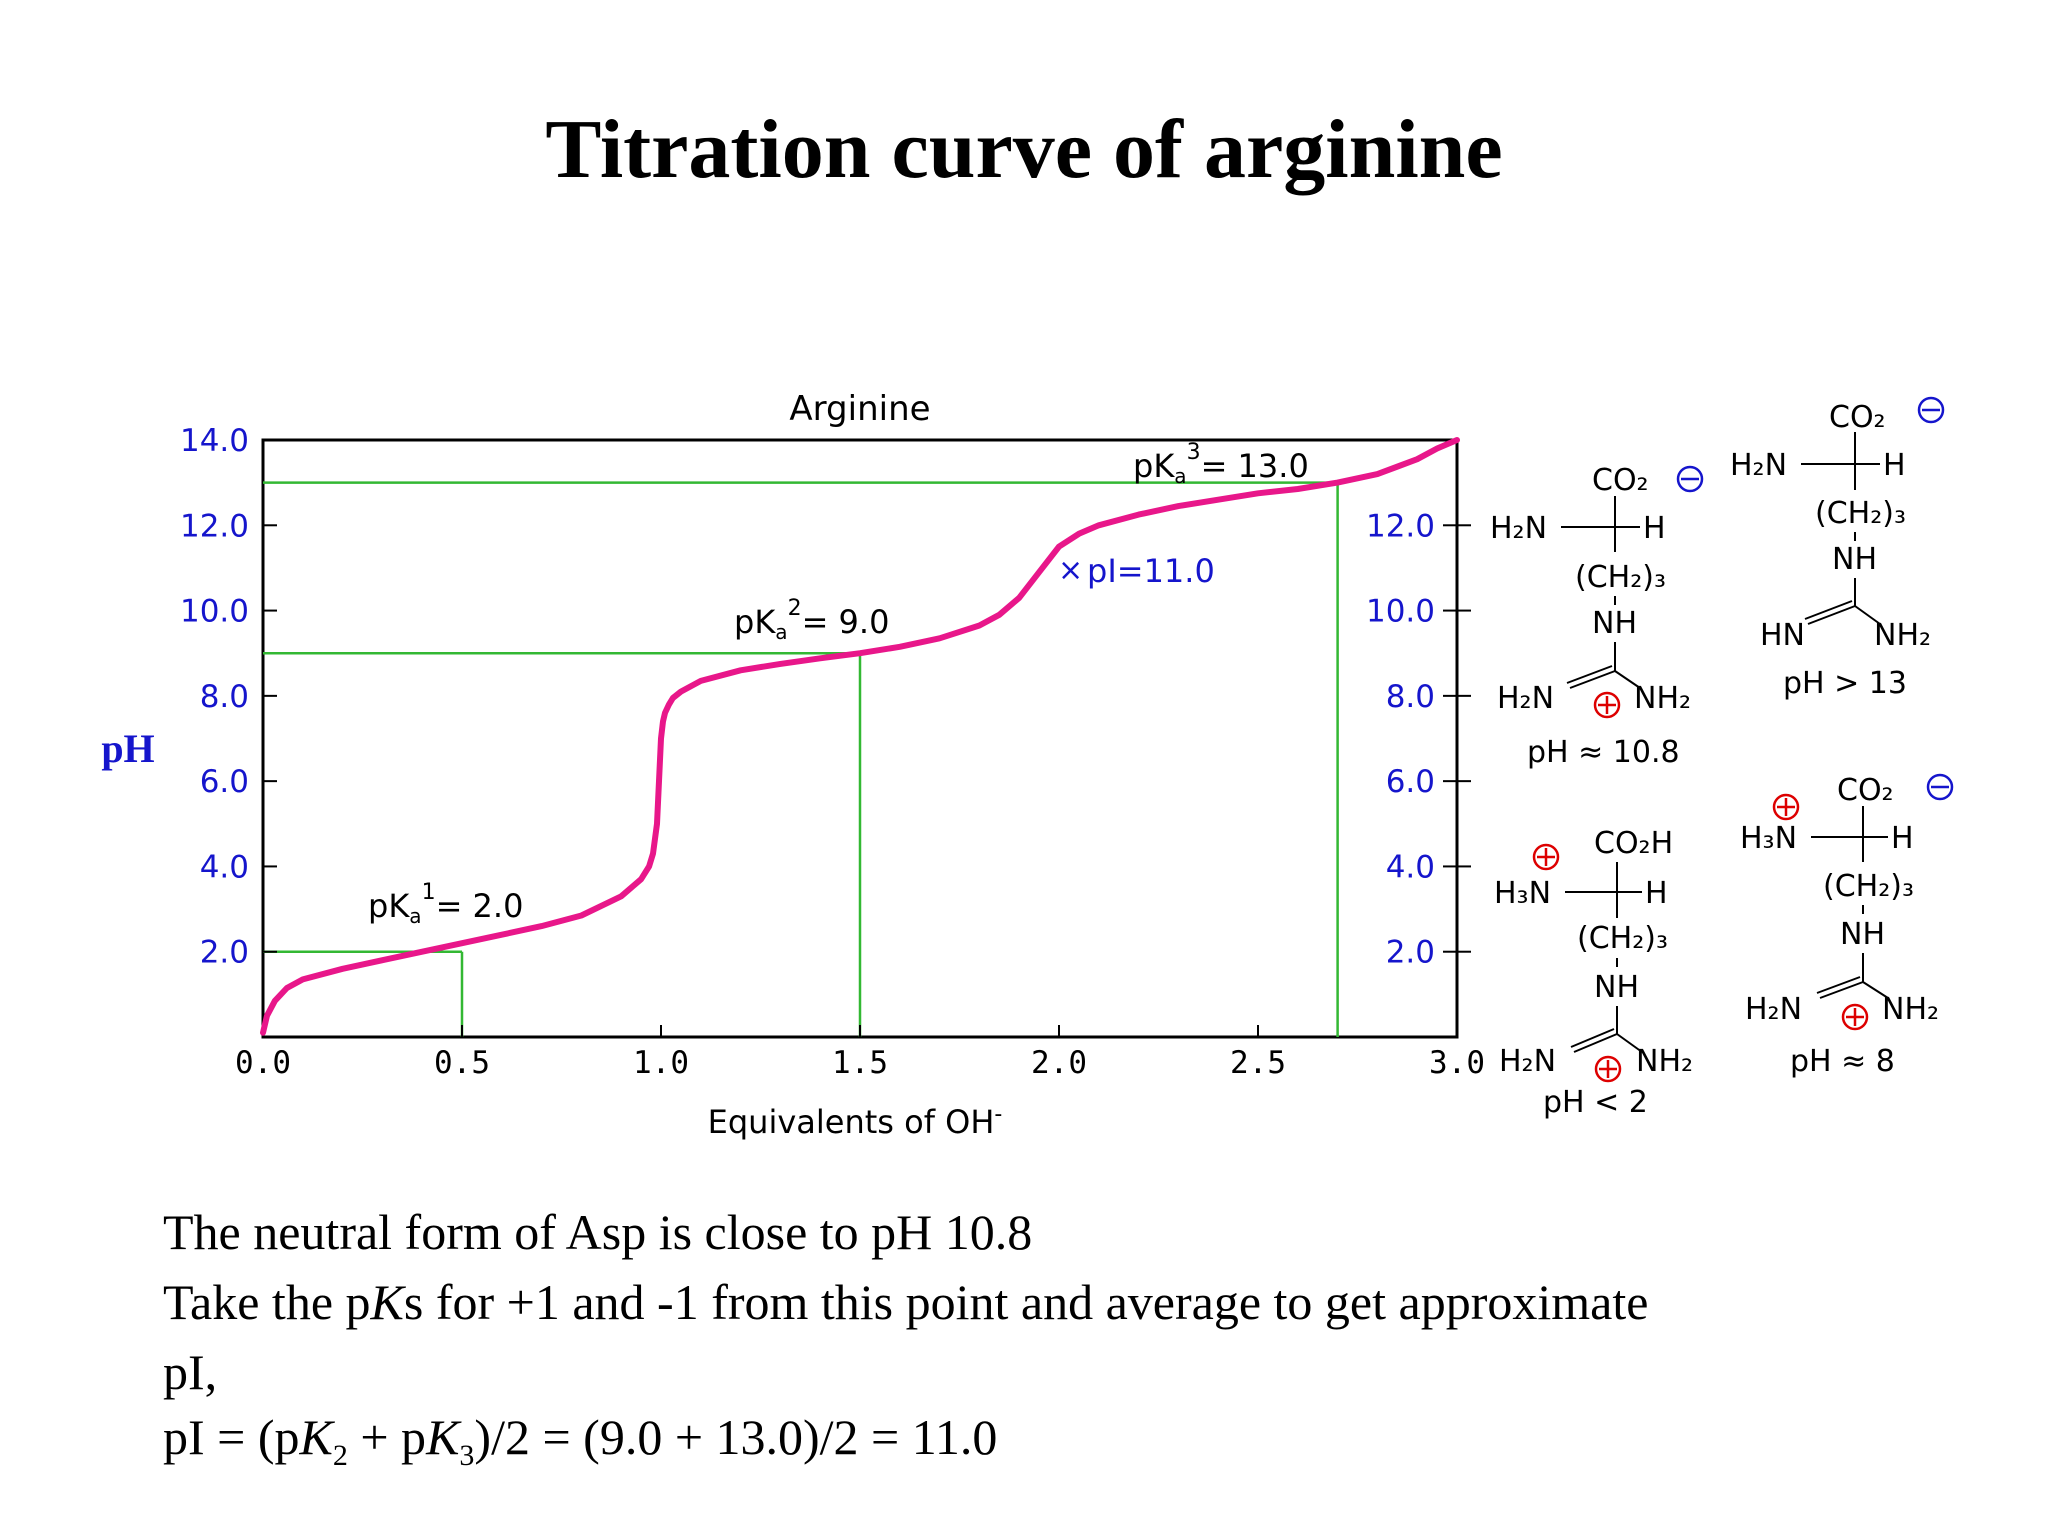  Describe the element at coordinates (661, 1063) in the screenshot. I see `x-tick-label: 1.0` at that location.